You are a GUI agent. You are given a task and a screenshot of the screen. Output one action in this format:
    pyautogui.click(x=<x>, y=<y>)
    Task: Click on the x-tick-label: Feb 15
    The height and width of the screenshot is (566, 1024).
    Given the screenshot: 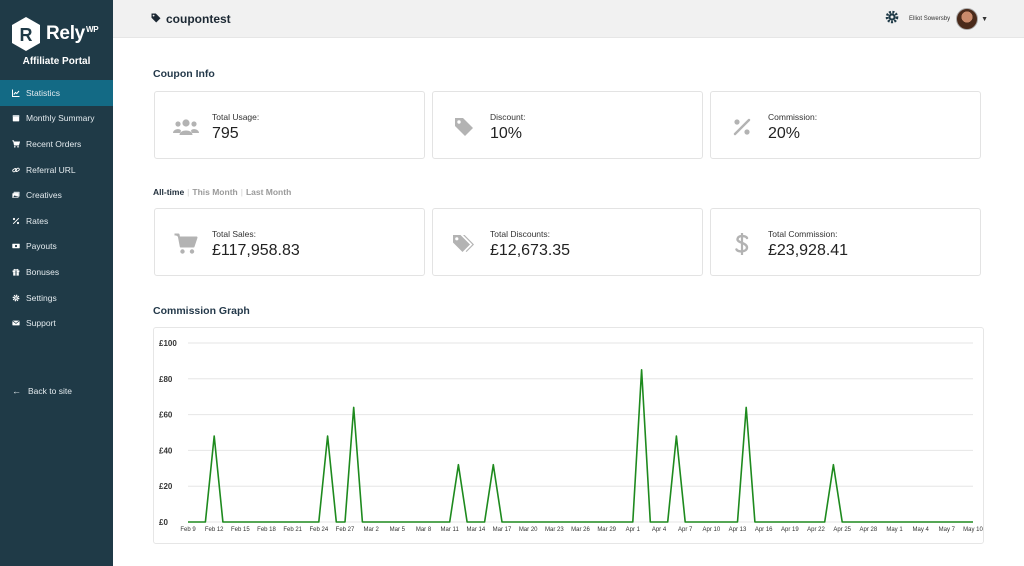 What is the action you would take?
    pyautogui.click(x=240, y=530)
    